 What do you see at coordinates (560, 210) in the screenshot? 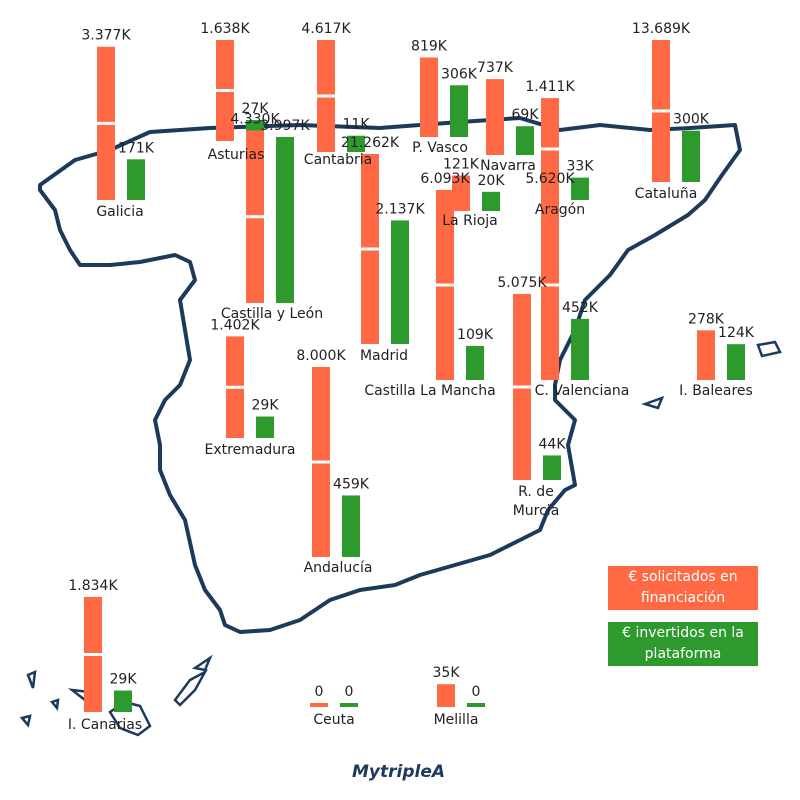
I see `region-name: Aragón` at bounding box center [560, 210].